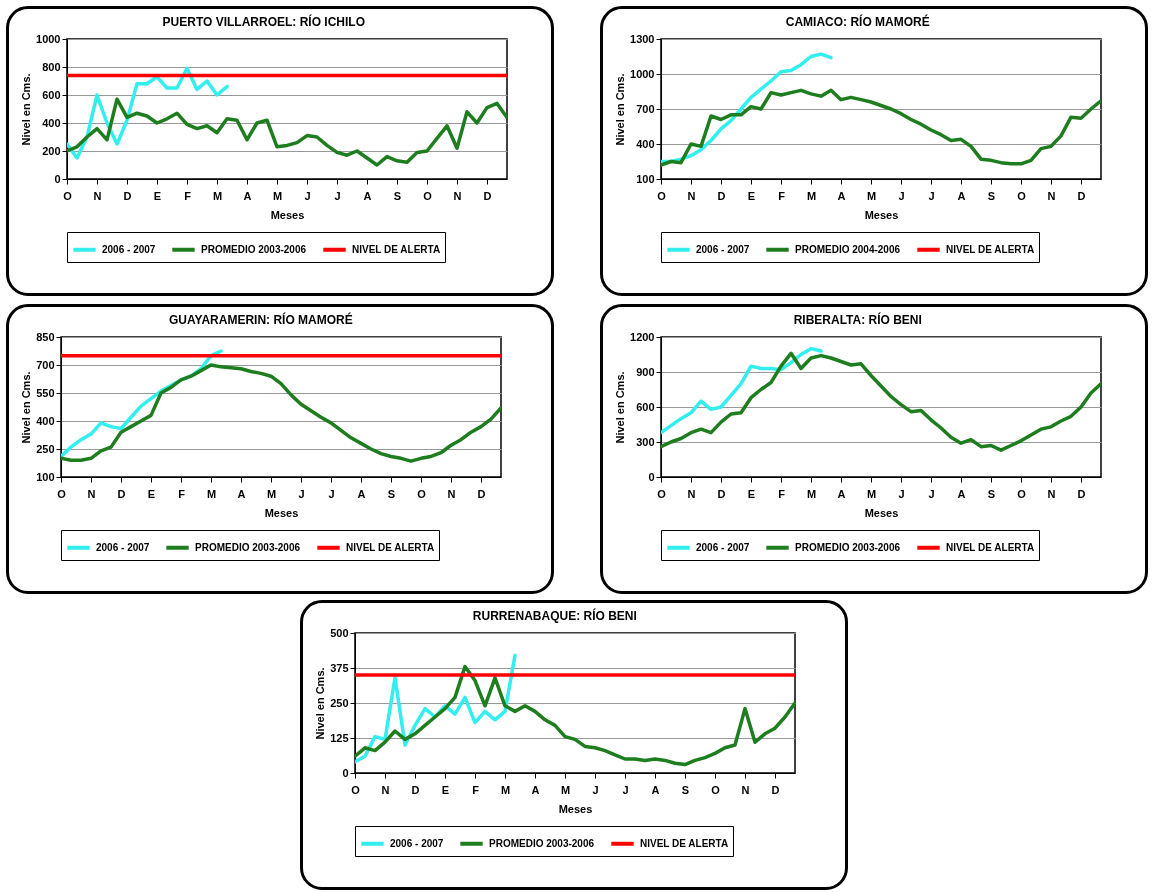 This screenshot has width=1154, height=892. Describe the element at coordinates (642, 38) in the screenshot. I see `y-tick-label: 1300` at that location.